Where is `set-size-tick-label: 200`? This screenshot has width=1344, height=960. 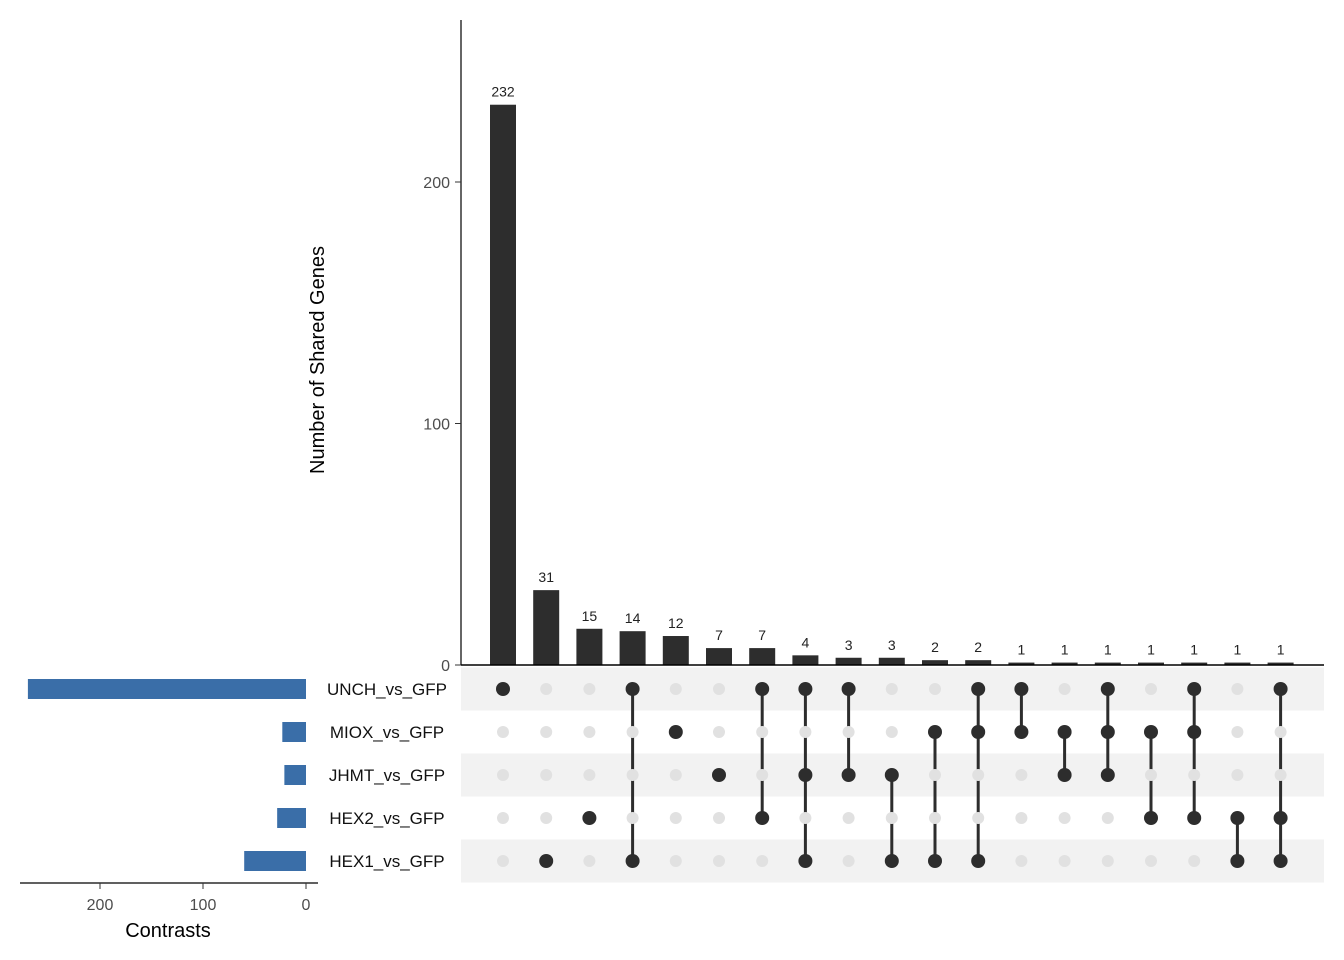
set-size-tick-label: 200 is located at coordinates (100, 905).